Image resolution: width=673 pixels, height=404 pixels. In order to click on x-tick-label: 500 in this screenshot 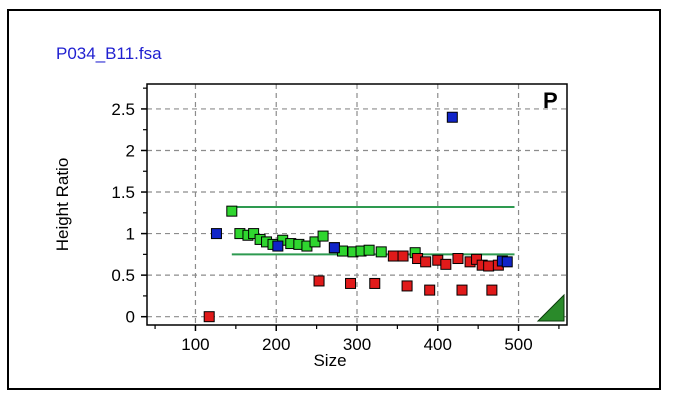, I will do `click(518, 344)`.